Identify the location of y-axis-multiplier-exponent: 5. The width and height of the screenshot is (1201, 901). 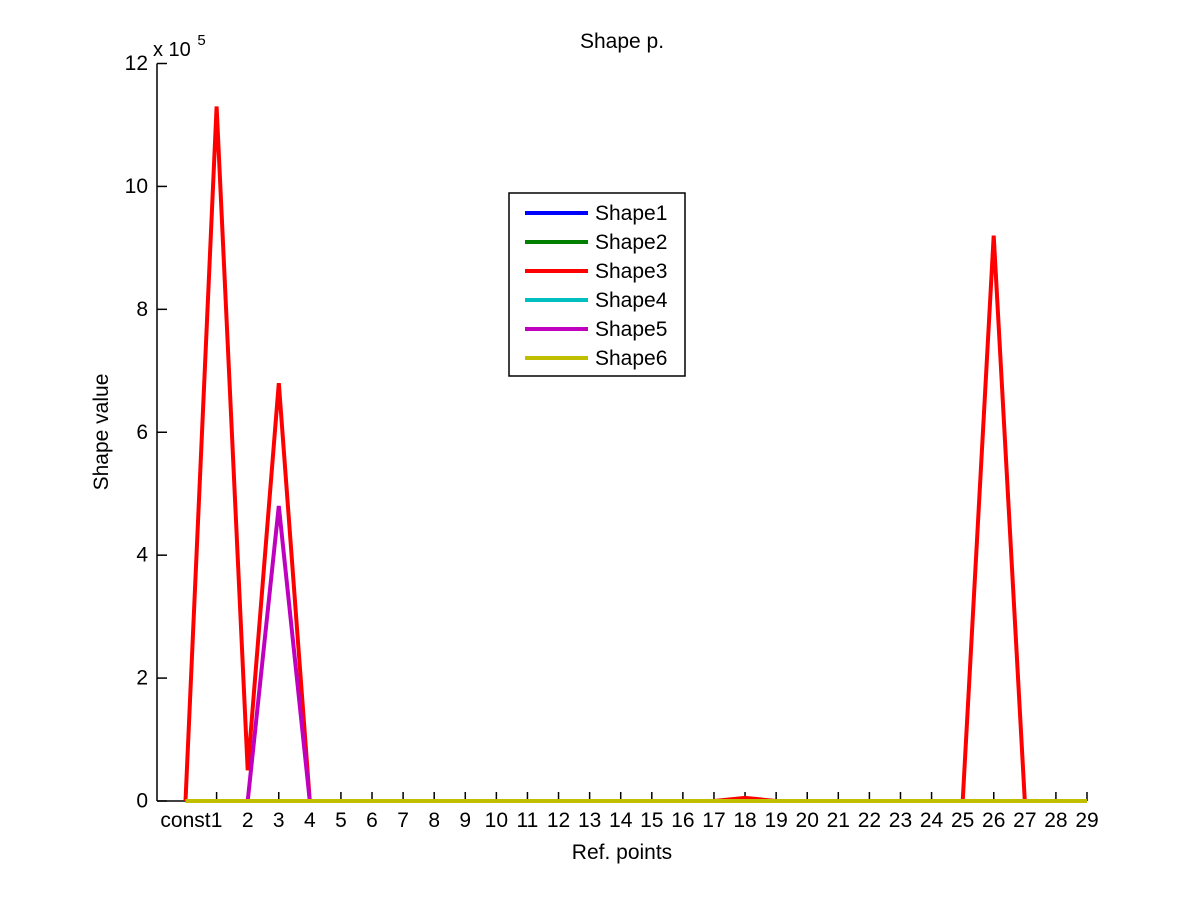
(201, 40).